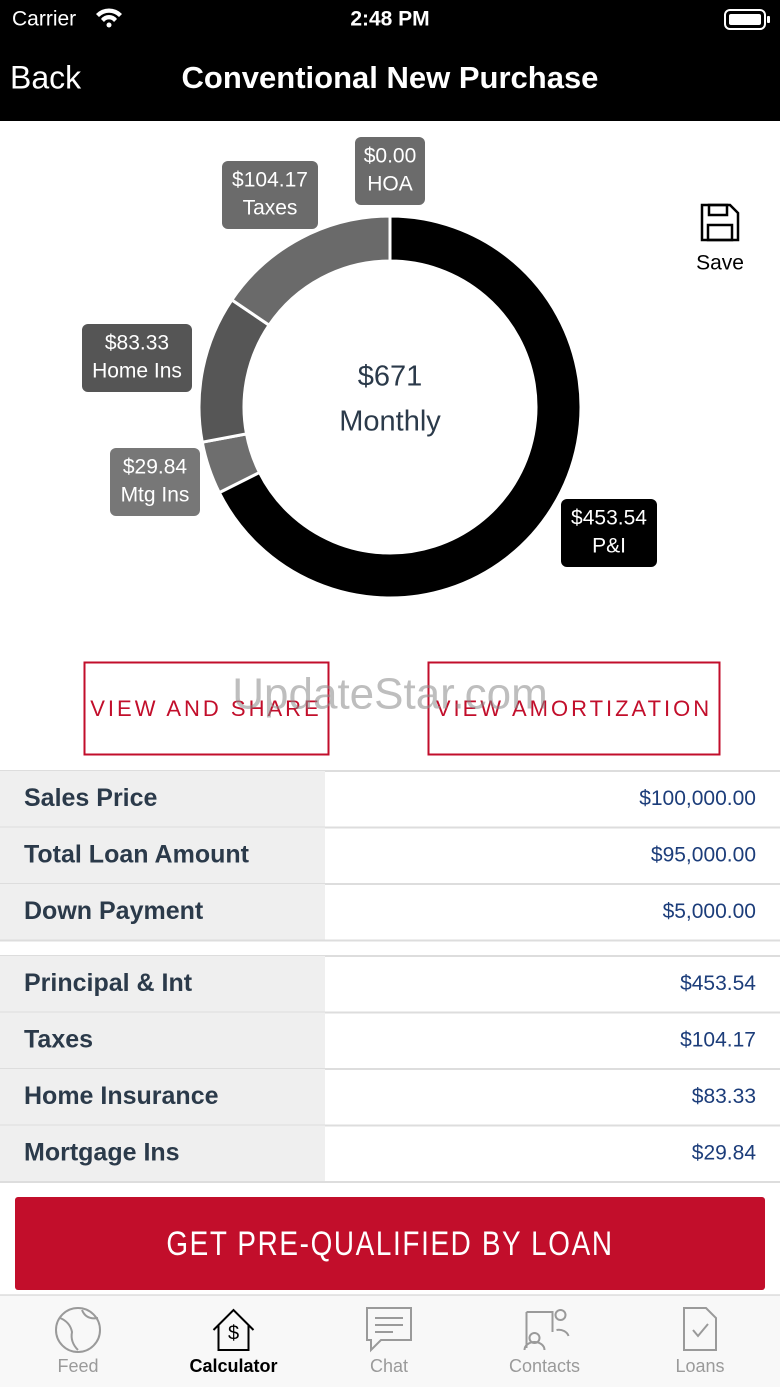 The height and width of the screenshot is (1387, 780). What do you see at coordinates (390, 422) in the screenshot?
I see `center-label: Monthly` at bounding box center [390, 422].